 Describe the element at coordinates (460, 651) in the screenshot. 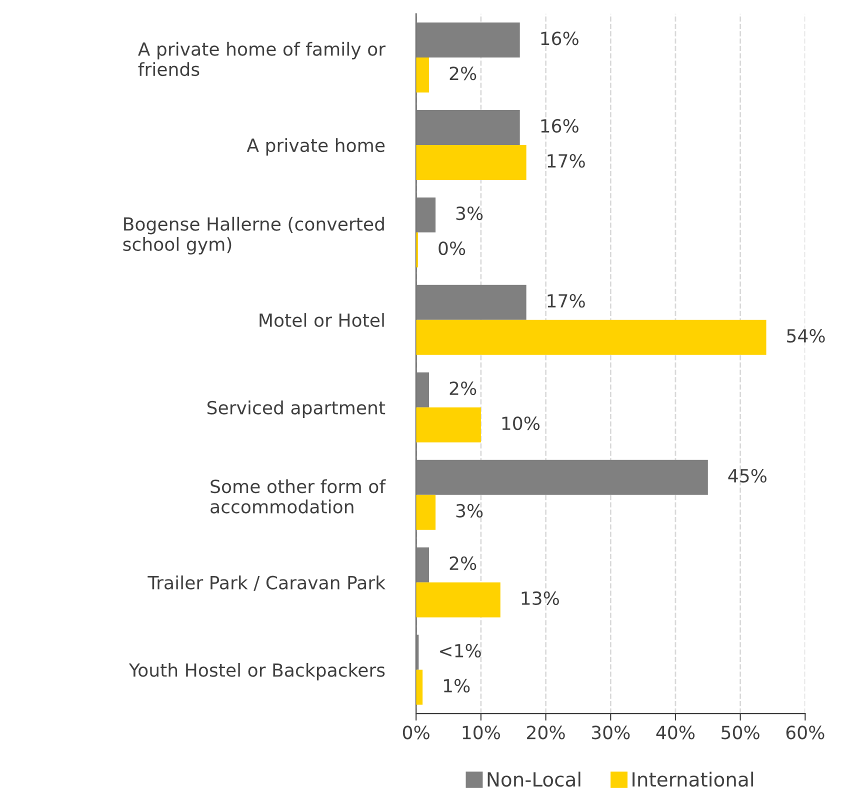

I see `data-label: <1%` at that location.